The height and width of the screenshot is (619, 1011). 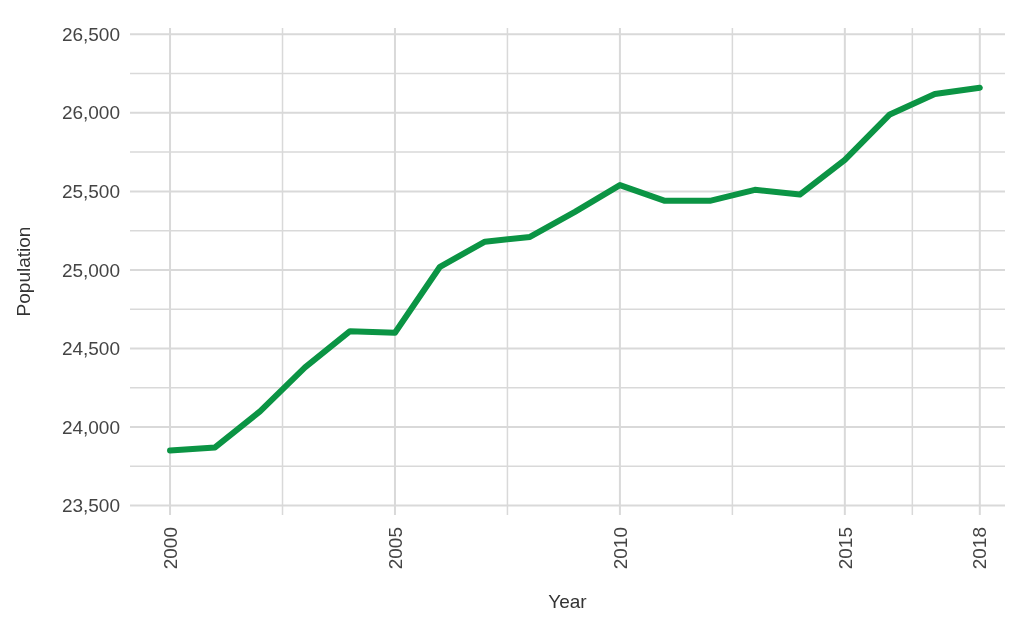 I want to click on y-tick-label: 26,000, so click(x=90, y=113).